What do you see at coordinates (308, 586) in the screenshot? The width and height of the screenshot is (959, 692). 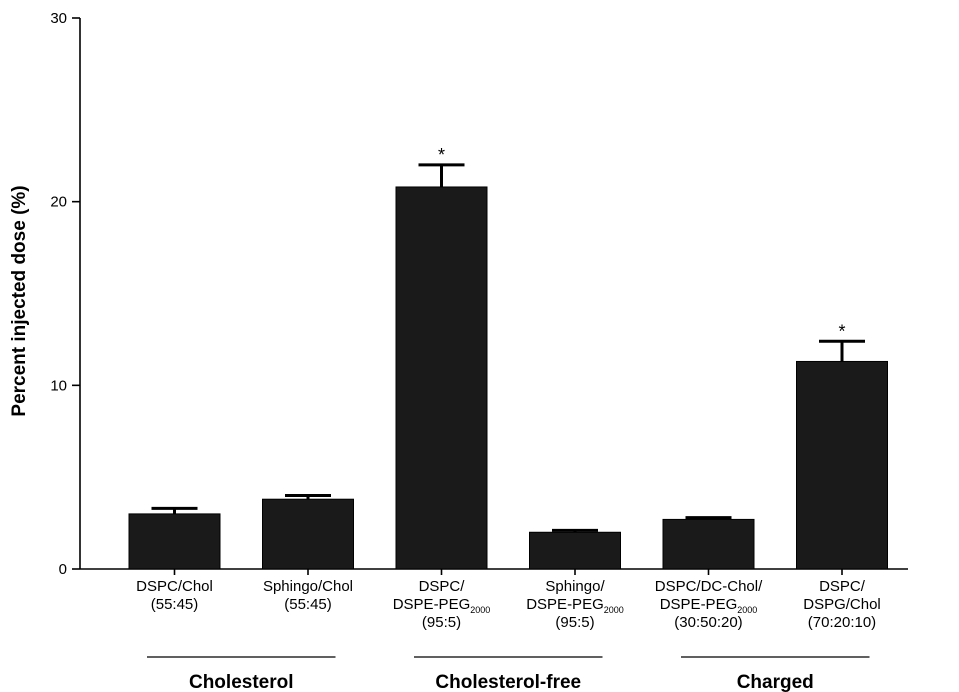 I see `label-line: Sphingo/Chol` at bounding box center [308, 586].